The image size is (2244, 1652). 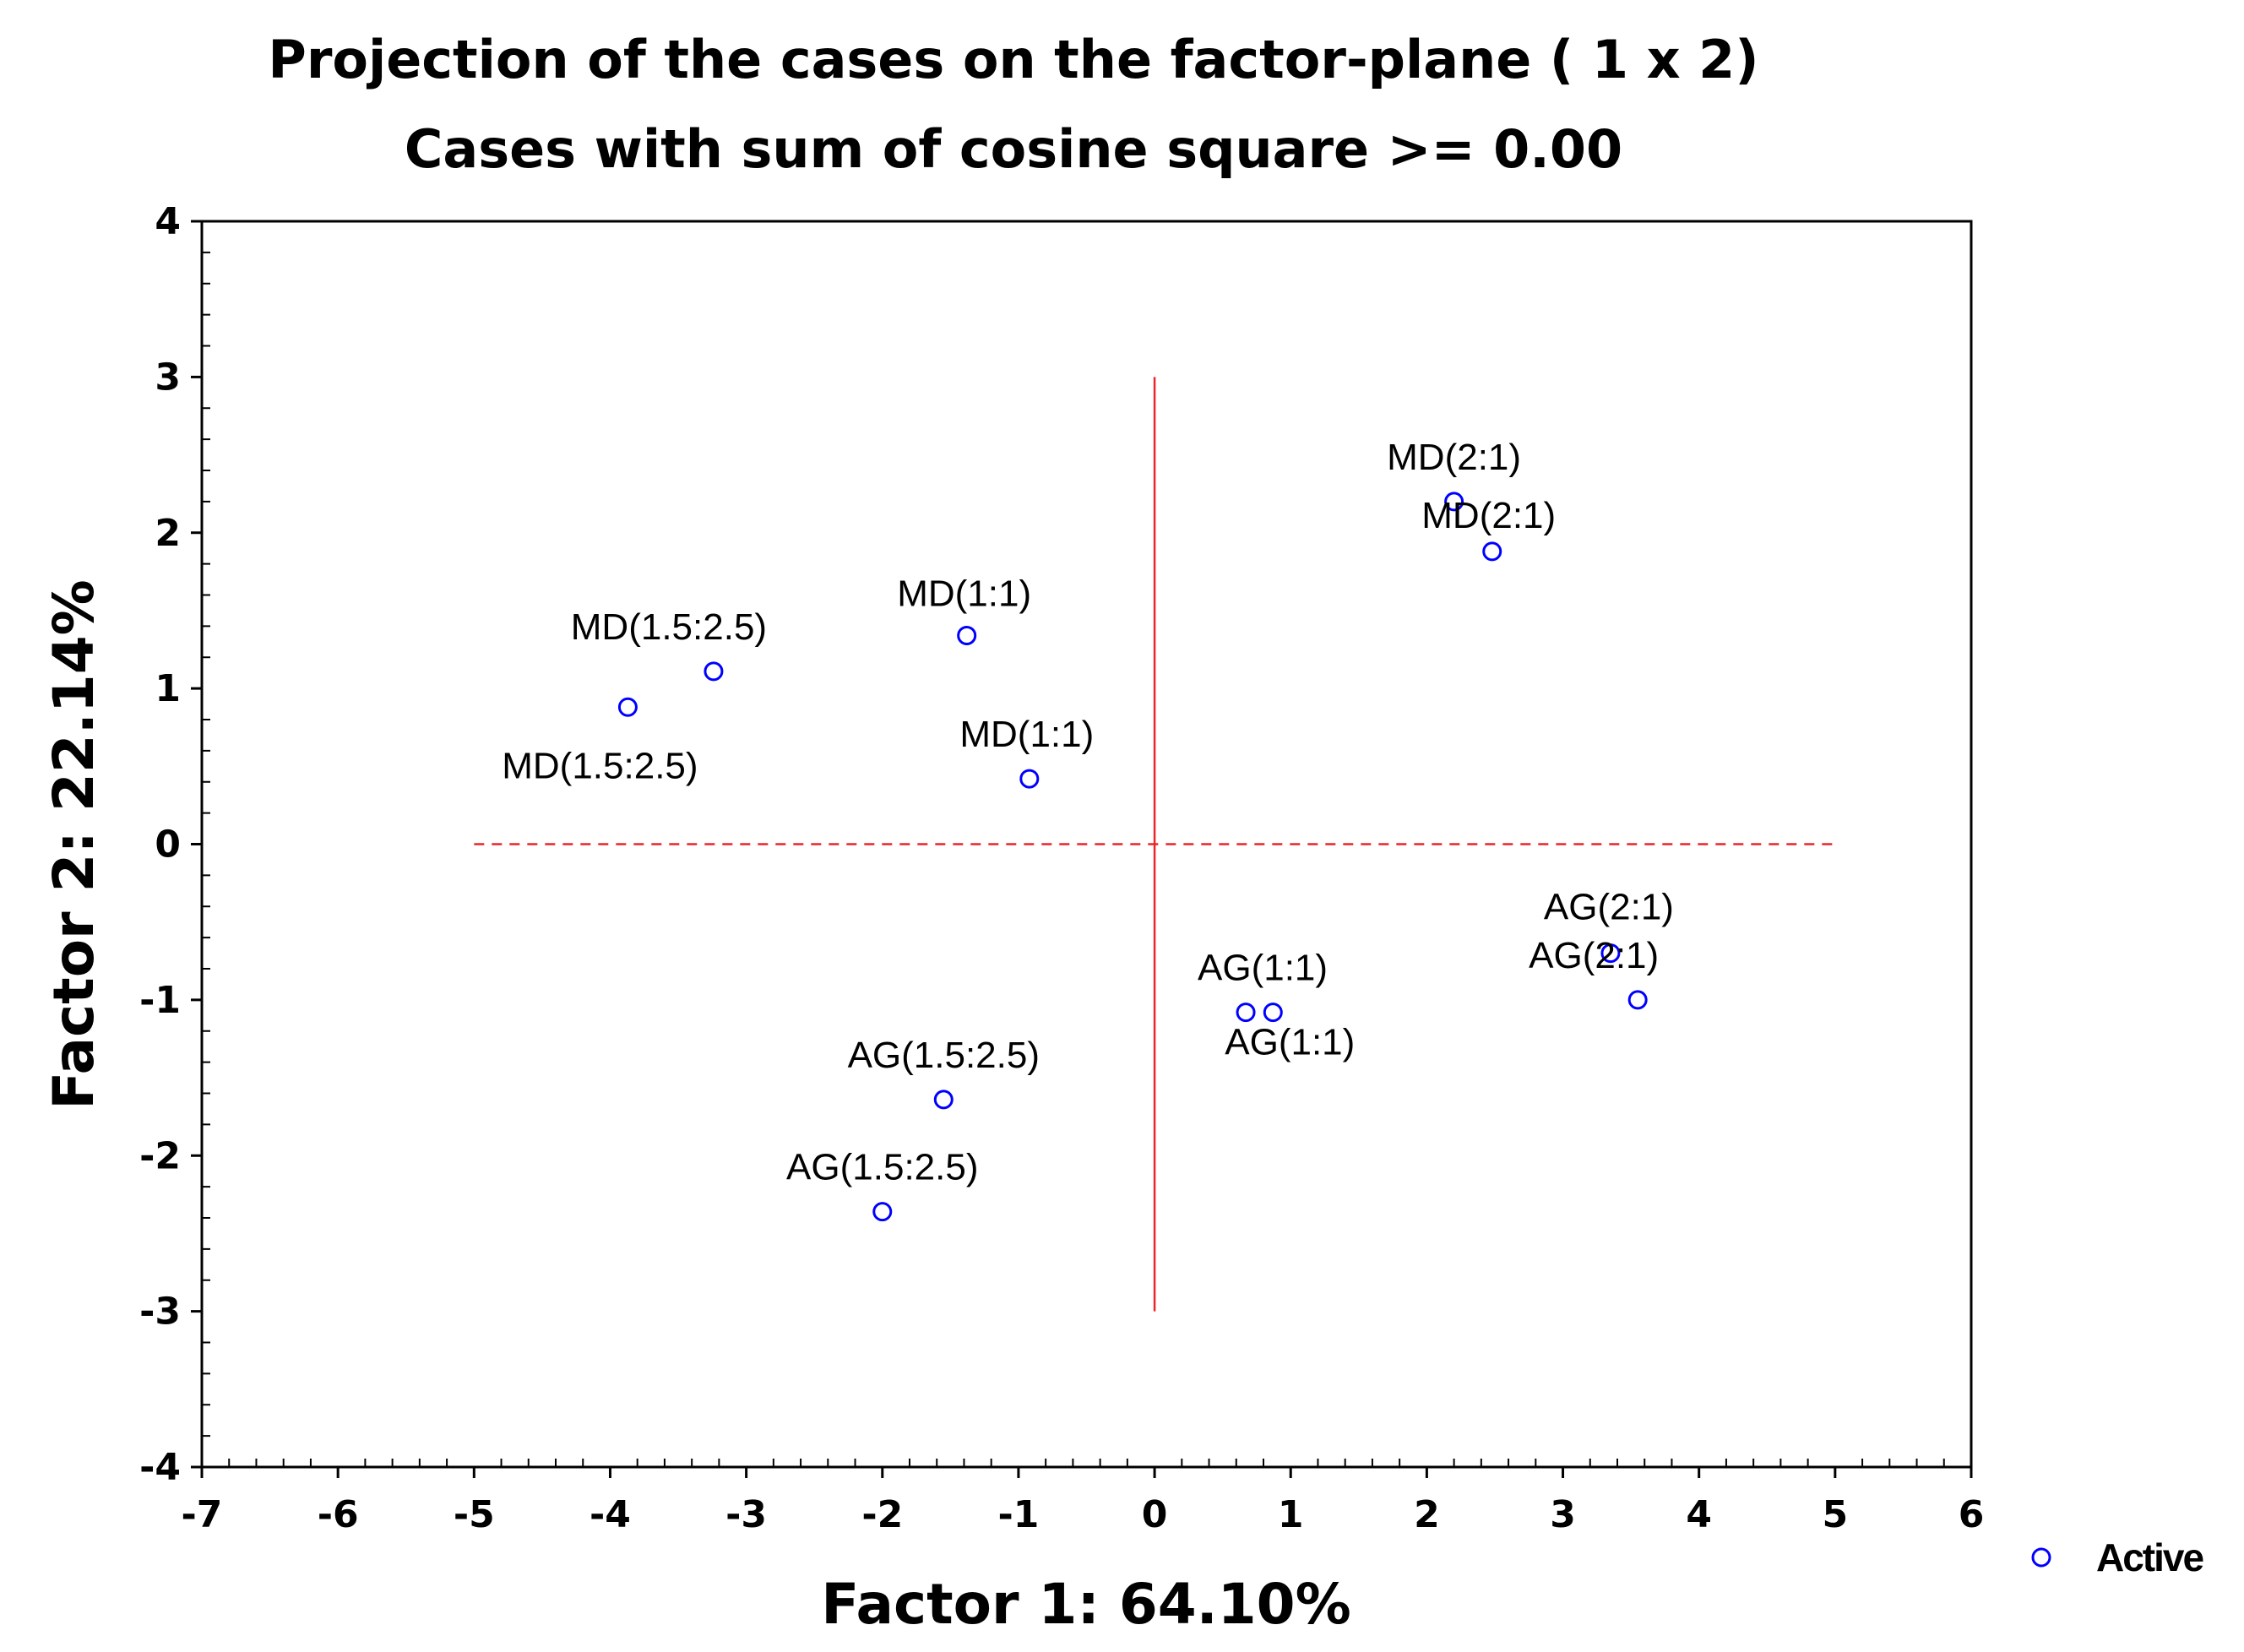 What do you see at coordinates (1085, 1604) in the screenshot?
I see `x-axis-label: Factor 1: 64.10%` at bounding box center [1085, 1604].